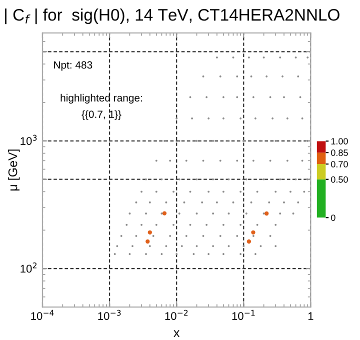 The width and height of the screenshot is (360, 340). Describe the element at coordinates (333, 217) in the screenshot. I see `color-bar-label: 0` at that location.